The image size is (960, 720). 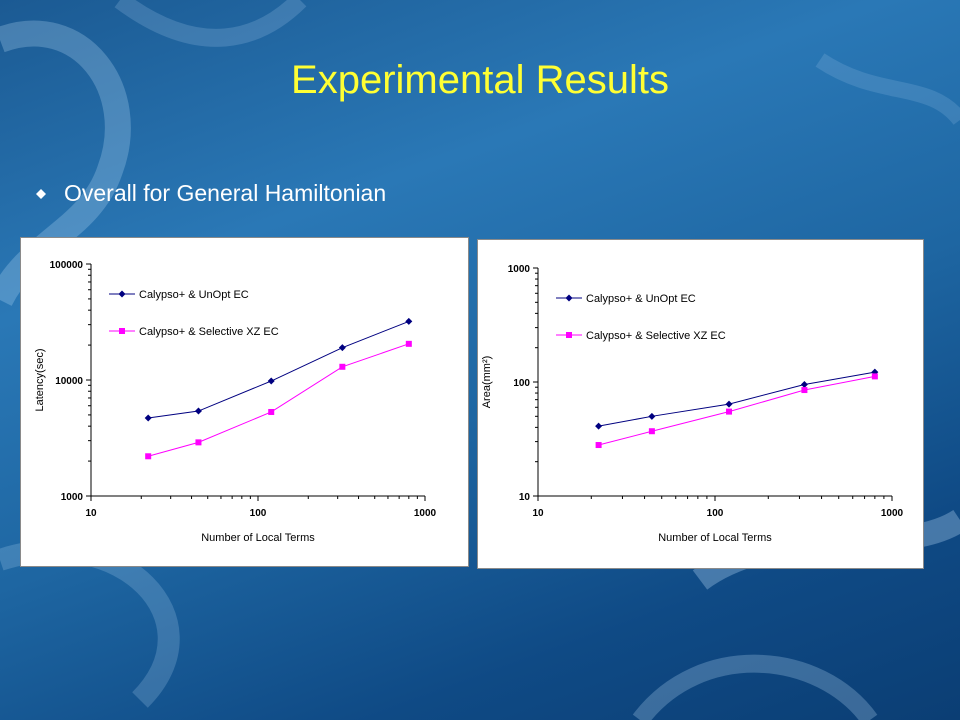 I want to click on bullet-item: Overall for General Hamiltonian, so click(x=211, y=193).